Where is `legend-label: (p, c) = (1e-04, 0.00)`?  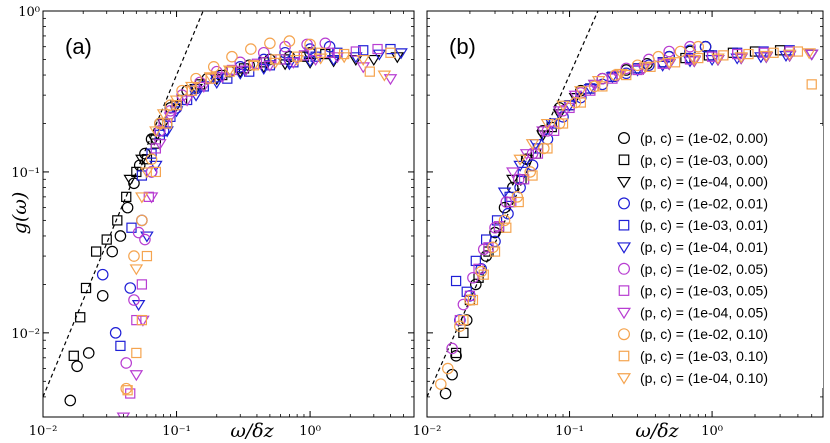 legend-label: (p, c) = (1e-04, 0.00) is located at coordinates (704, 182).